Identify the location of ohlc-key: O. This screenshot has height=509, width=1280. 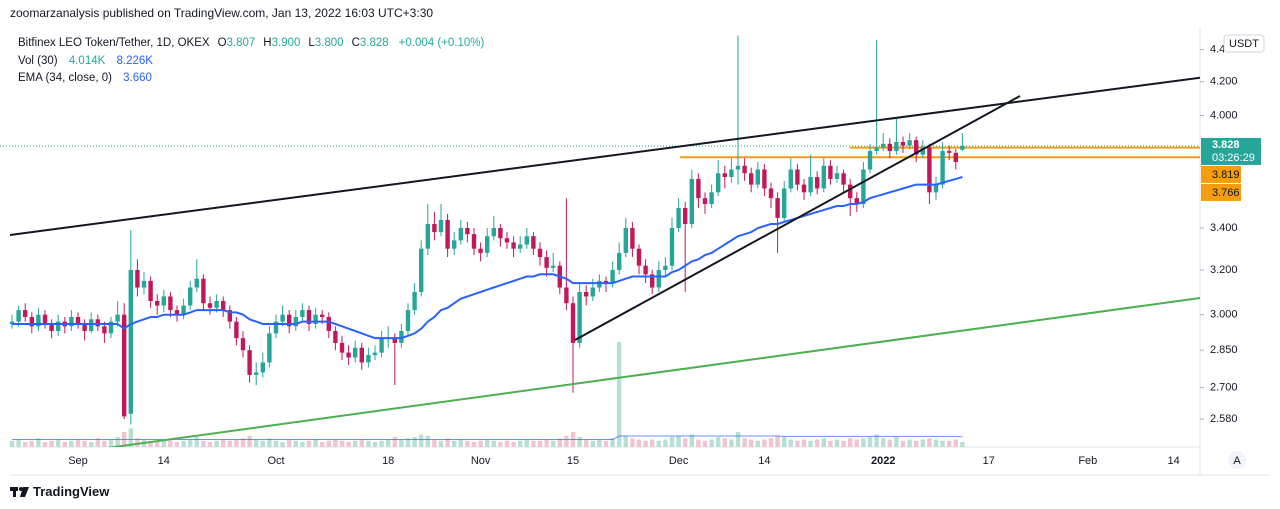
(222, 43).